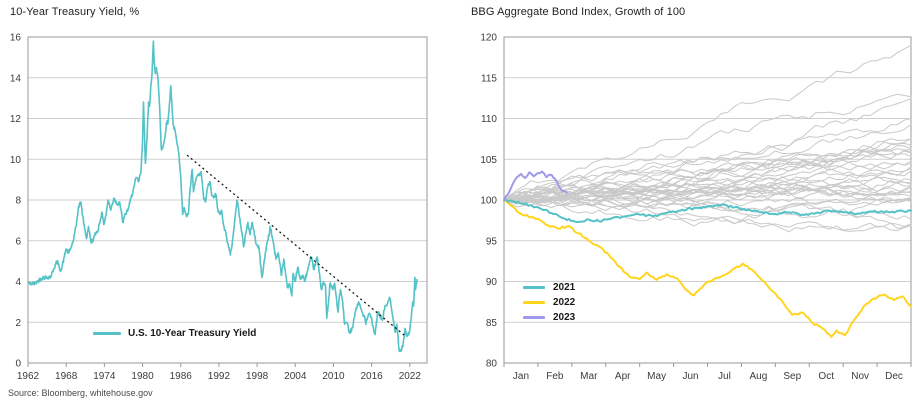 This screenshot has height=406, width=918. What do you see at coordinates (492, 323) in the screenshot?
I see `y-tick-label: 85` at bounding box center [492, 323].